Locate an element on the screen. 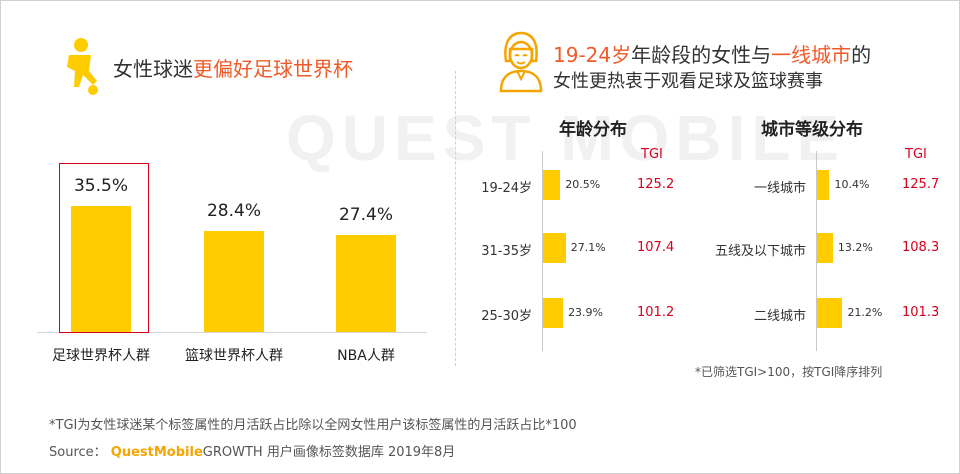 The image size is (960, 474). row-category-label: 二线城市 is located at coordinates (779, 316).